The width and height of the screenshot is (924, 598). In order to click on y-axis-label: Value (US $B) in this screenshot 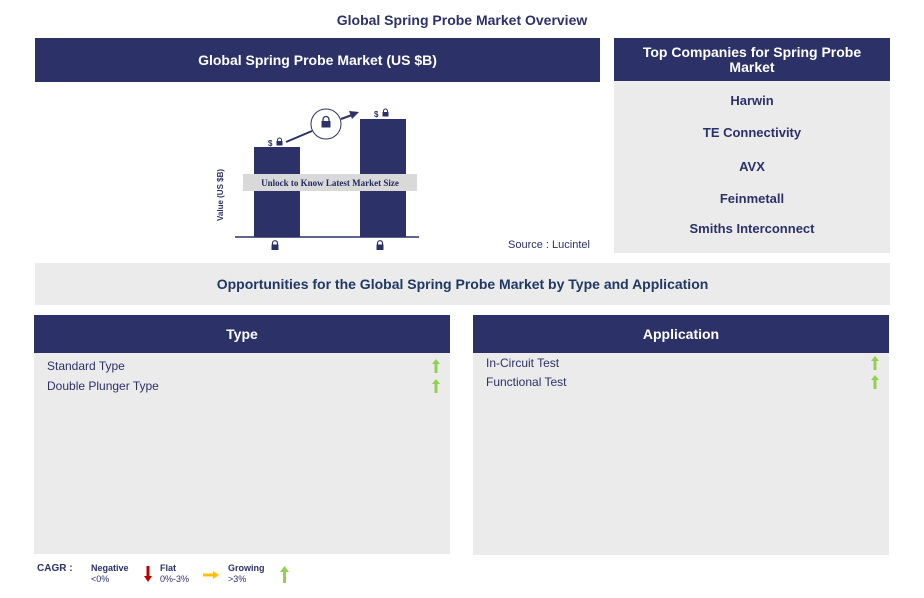, I will do `click(220, 195)`.